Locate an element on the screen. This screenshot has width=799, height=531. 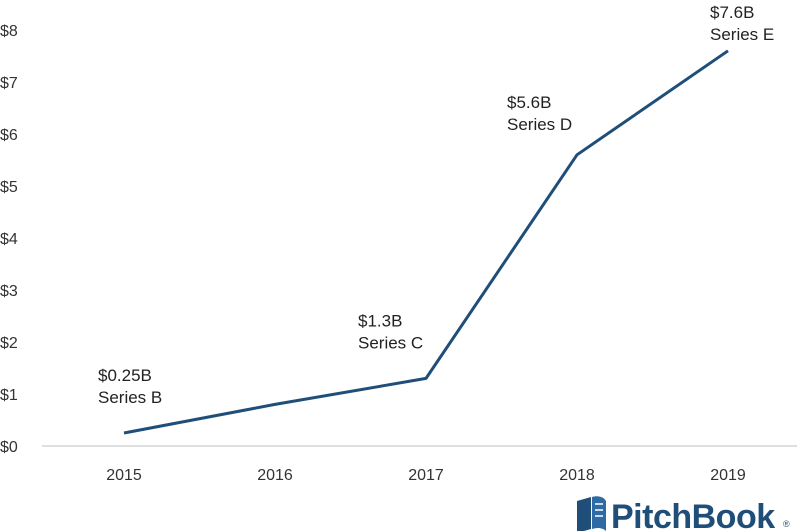
logo-text: PitchBook is located at coordinates (693, 514).